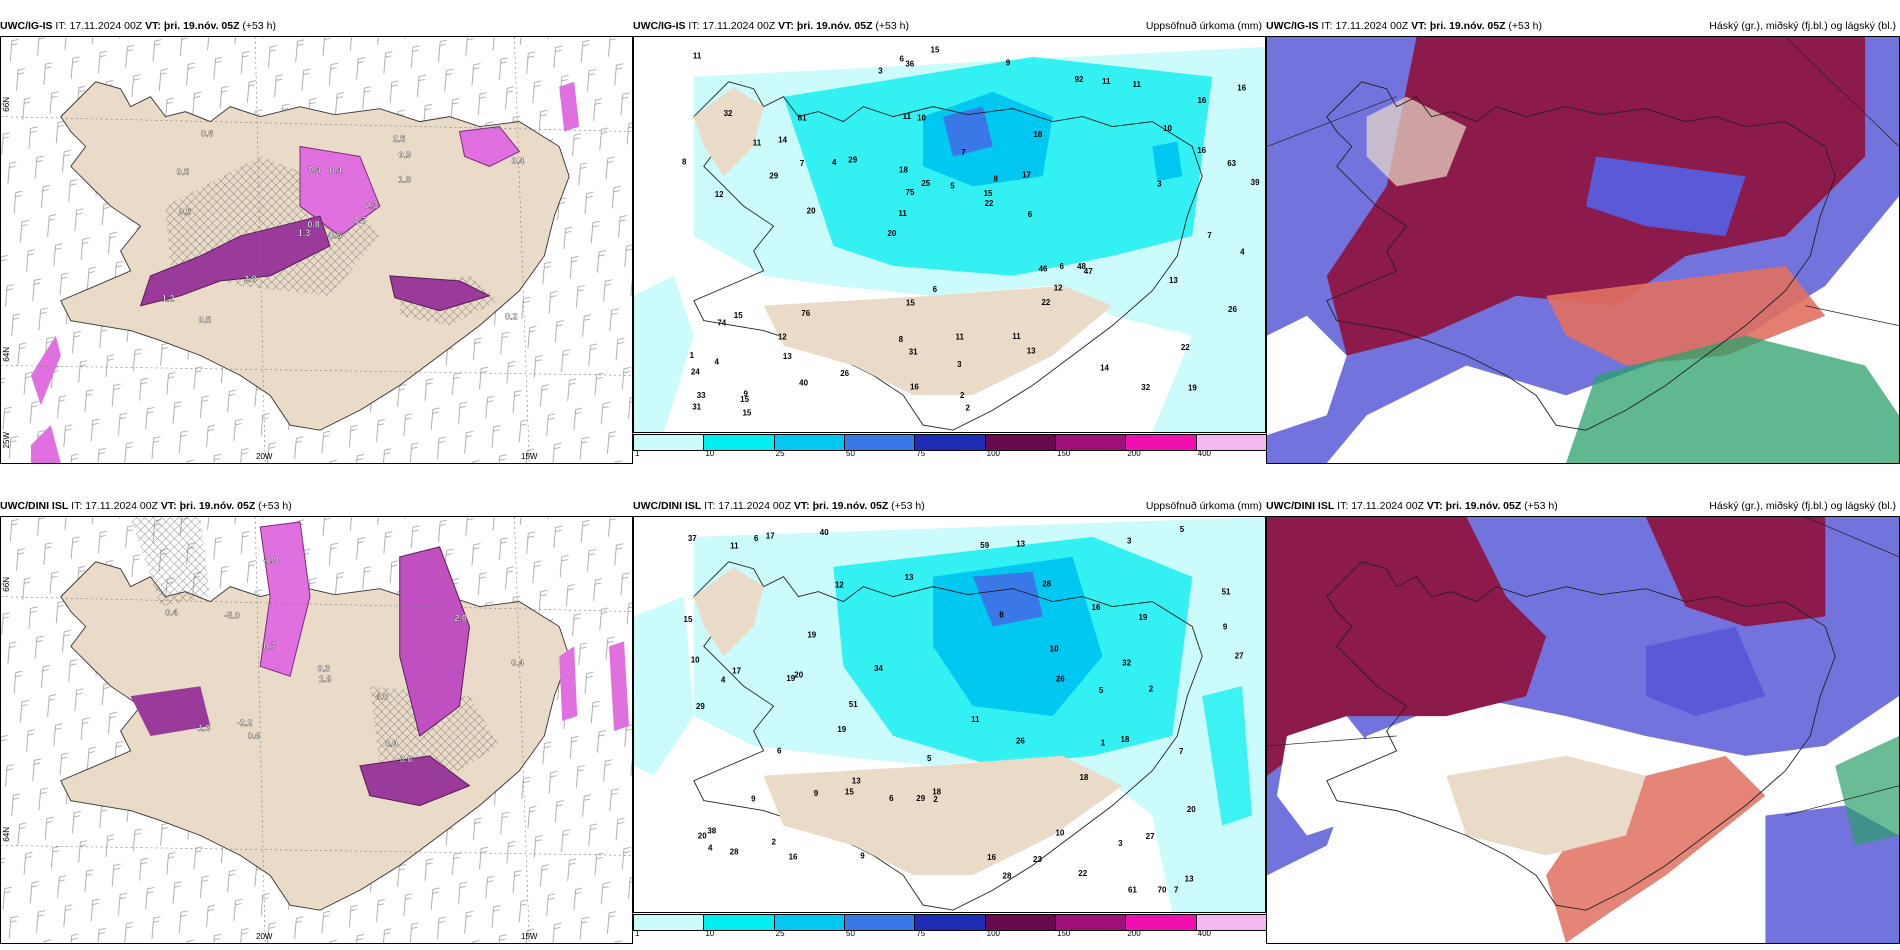  I want to click on cloud-map-canvas, so click(1583, 730).